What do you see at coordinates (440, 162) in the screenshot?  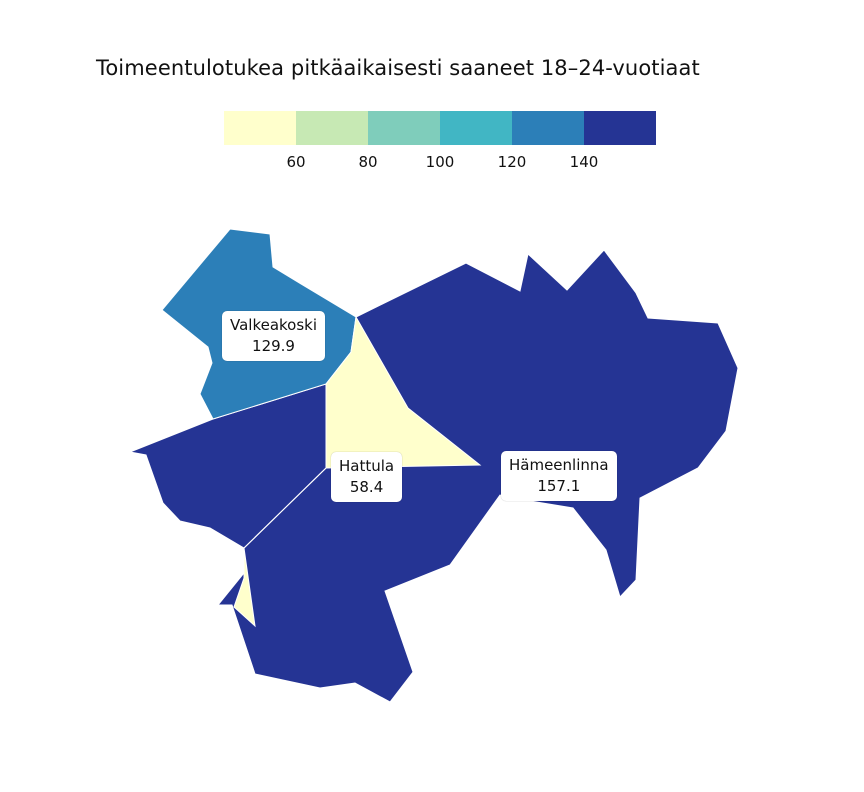 I see `legend-tick-100: 100` at bounding box center [440, 162].